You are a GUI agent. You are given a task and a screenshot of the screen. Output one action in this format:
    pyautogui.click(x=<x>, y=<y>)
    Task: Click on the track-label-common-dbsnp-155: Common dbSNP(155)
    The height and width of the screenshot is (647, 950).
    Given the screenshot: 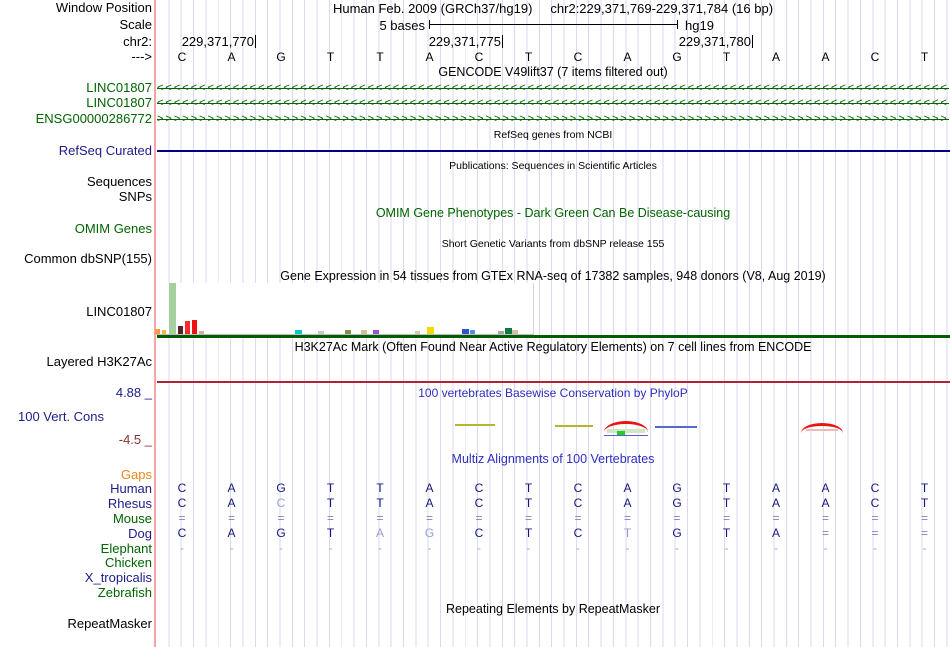 What is the action you would take?
    pyautogui.click(x=88, y=258)
    